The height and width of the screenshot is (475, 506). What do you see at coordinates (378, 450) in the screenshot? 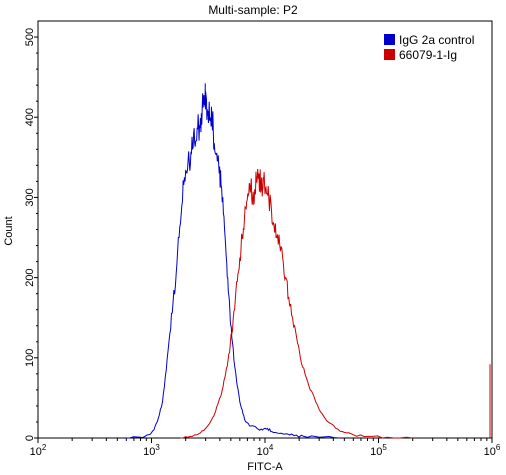
I see `x-tick-label-3: 10⁵` at bounding box center [378, 450].